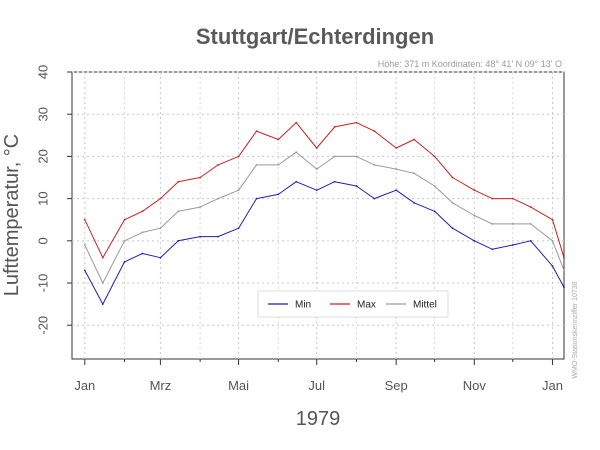  I want to click on x-tick-label: Sep, so click(396, 385).